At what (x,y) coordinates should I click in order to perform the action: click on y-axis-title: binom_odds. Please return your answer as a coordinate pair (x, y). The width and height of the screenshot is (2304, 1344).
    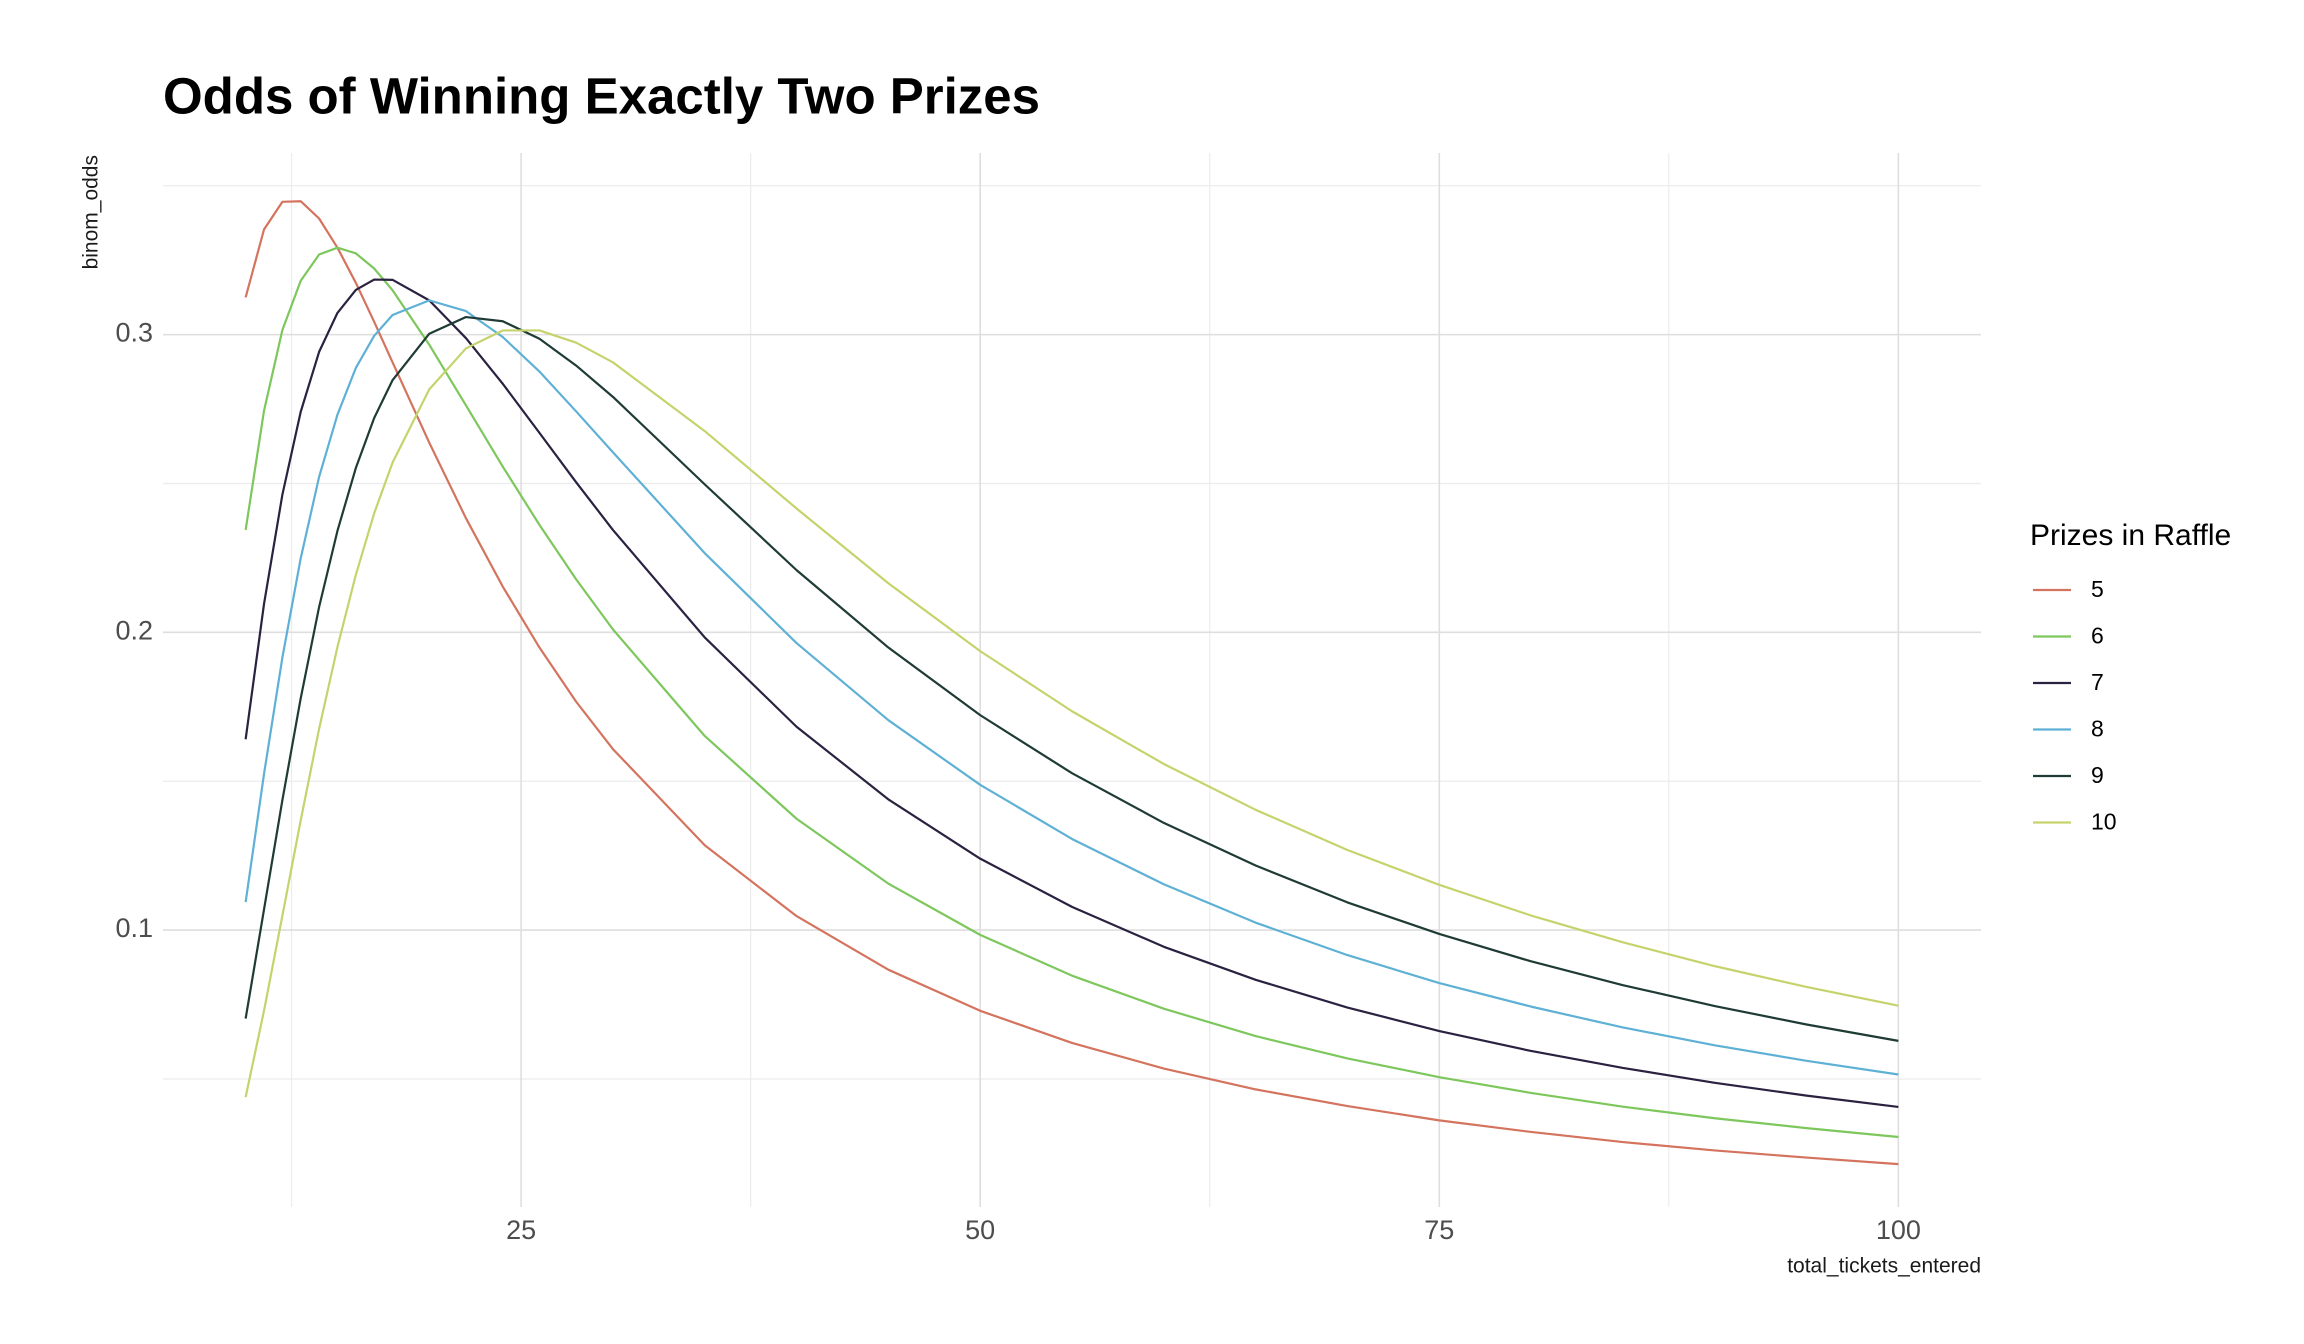
    Looking at the image, I should click on (91, 212).